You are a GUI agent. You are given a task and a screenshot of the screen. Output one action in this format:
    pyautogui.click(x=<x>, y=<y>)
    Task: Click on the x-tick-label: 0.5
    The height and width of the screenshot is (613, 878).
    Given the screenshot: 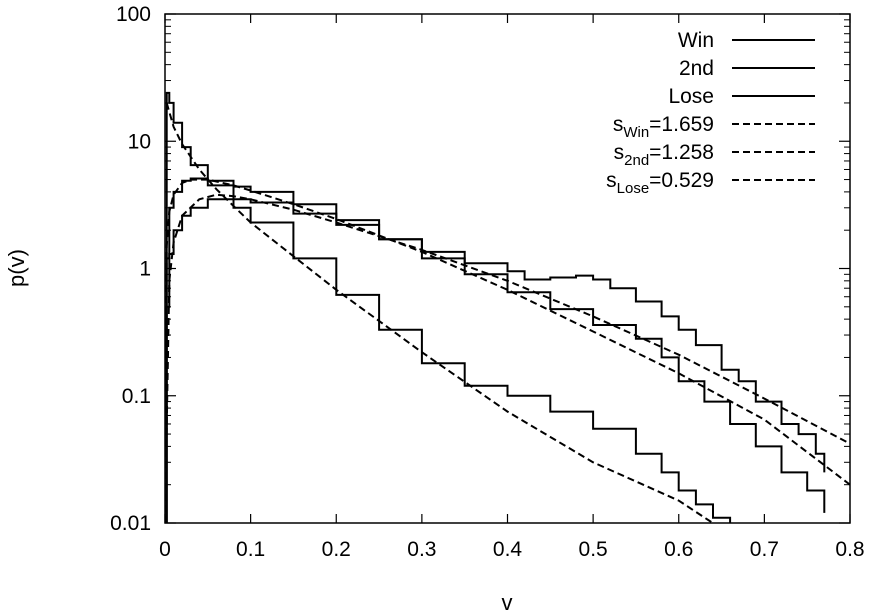 What is the action you would take?
    pyautogui.click(x=593, y=549)
    